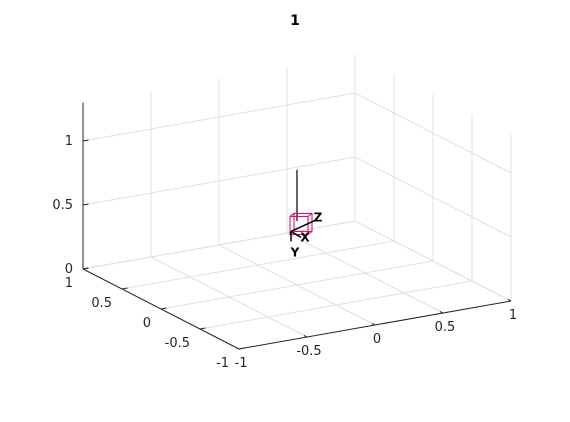 The height and width of the screenshot is (422, 570). What do you see at coordinates (69, 283) in the screenshot?
I see `y-tick-label: 1` at bounding box center [69, 283].